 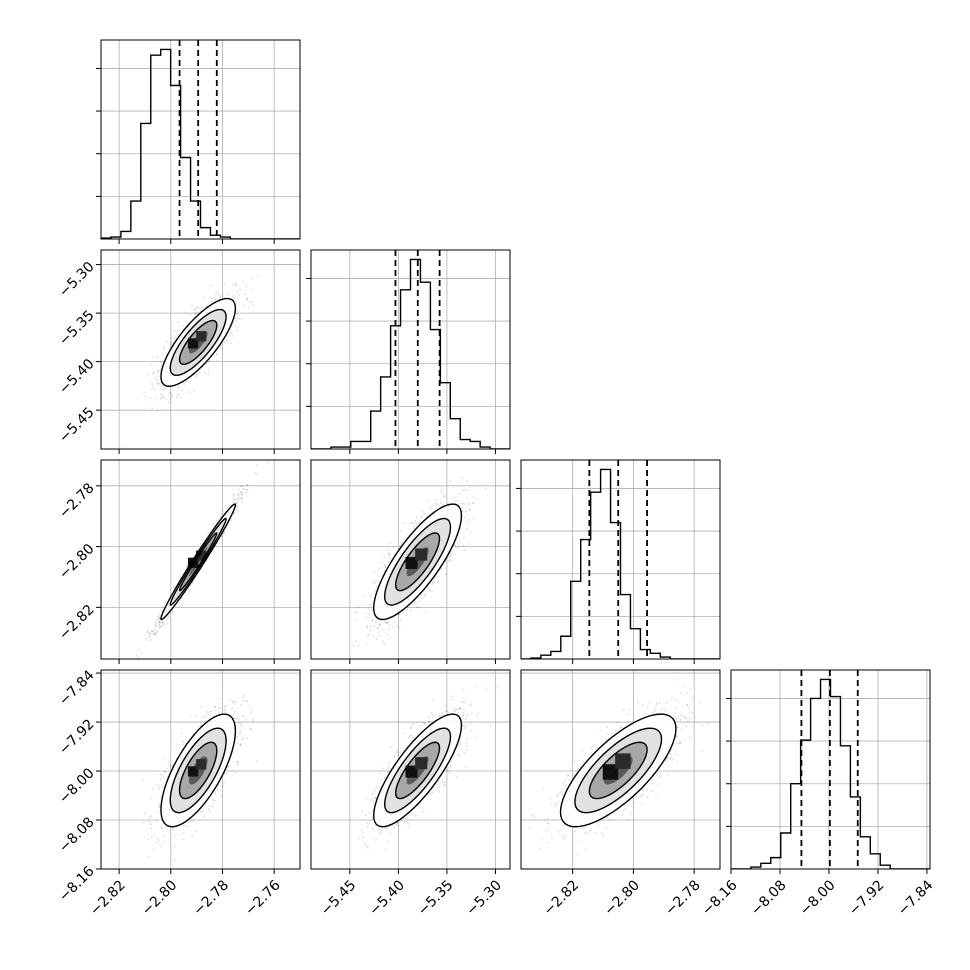 What do you see at coordinates (436, 898) in the screenshot?
I see `x-tick-label: −5.35` at bounding box center [436, 898].